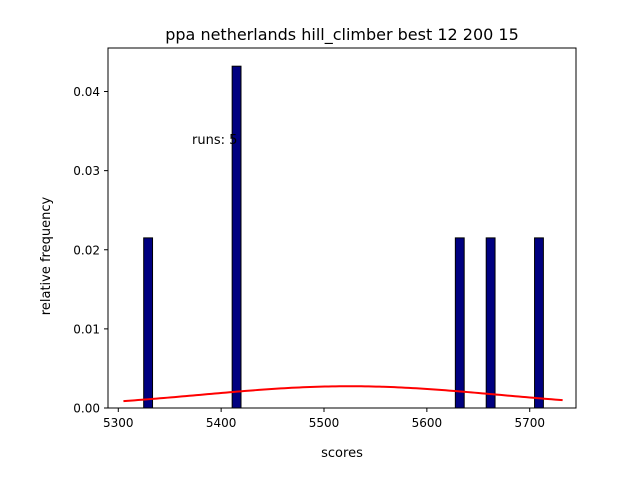 The height and width of the screenshot is (480, 640). I want to click on x-axis-label: scores, so click(342, 453).